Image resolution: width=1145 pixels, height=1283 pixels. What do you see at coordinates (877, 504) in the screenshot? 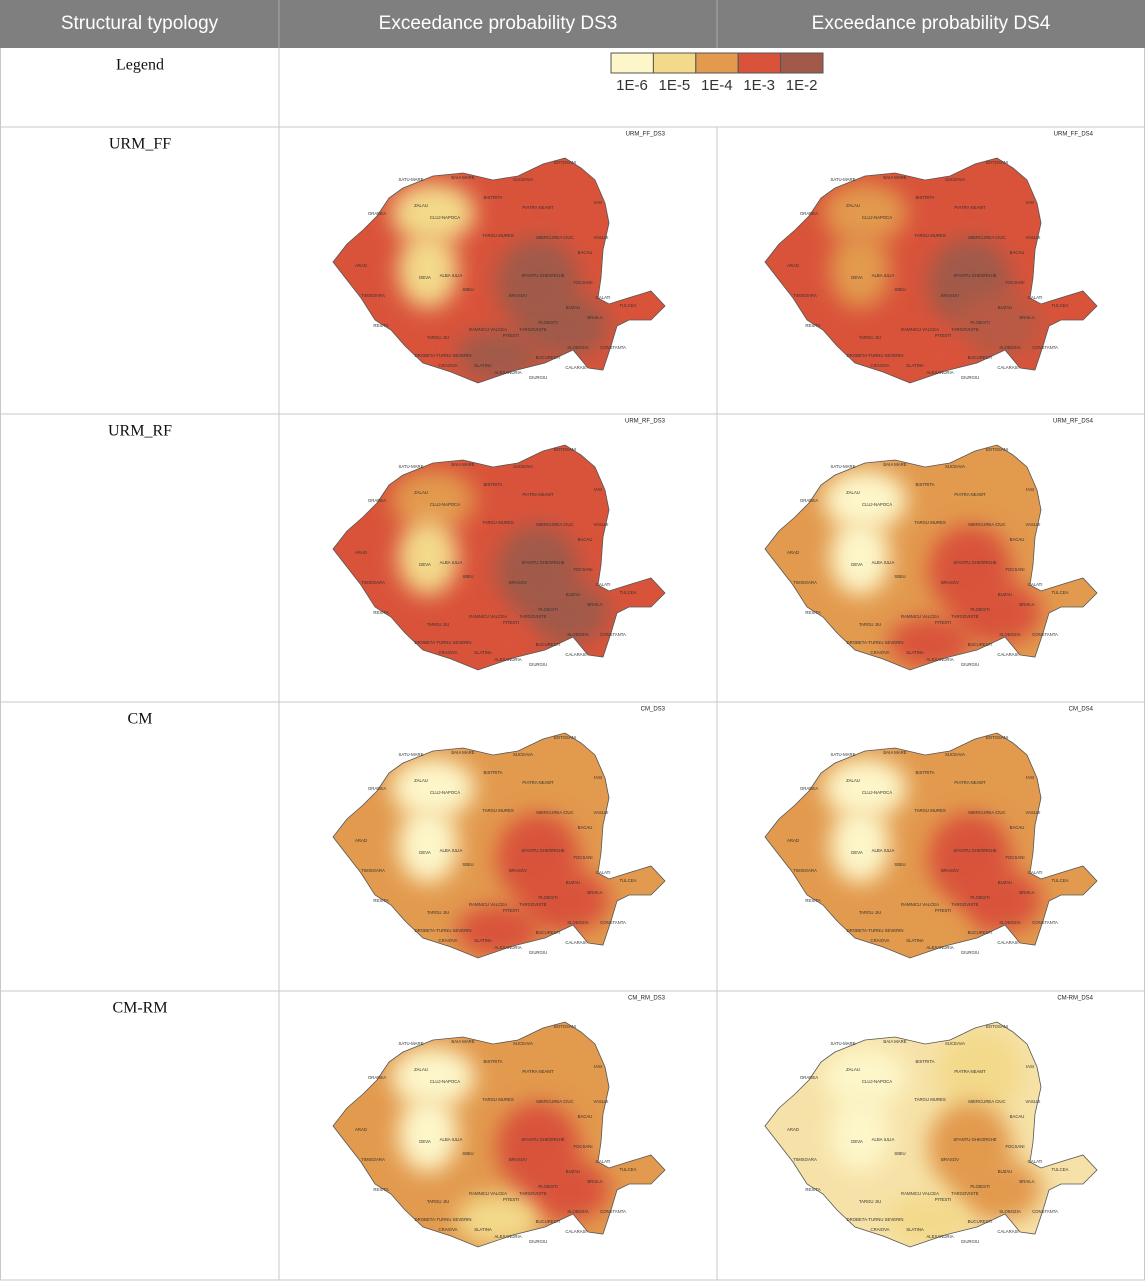
I see `city-label: CLUJ-NAPOCA` at bounding box center [877, 504].